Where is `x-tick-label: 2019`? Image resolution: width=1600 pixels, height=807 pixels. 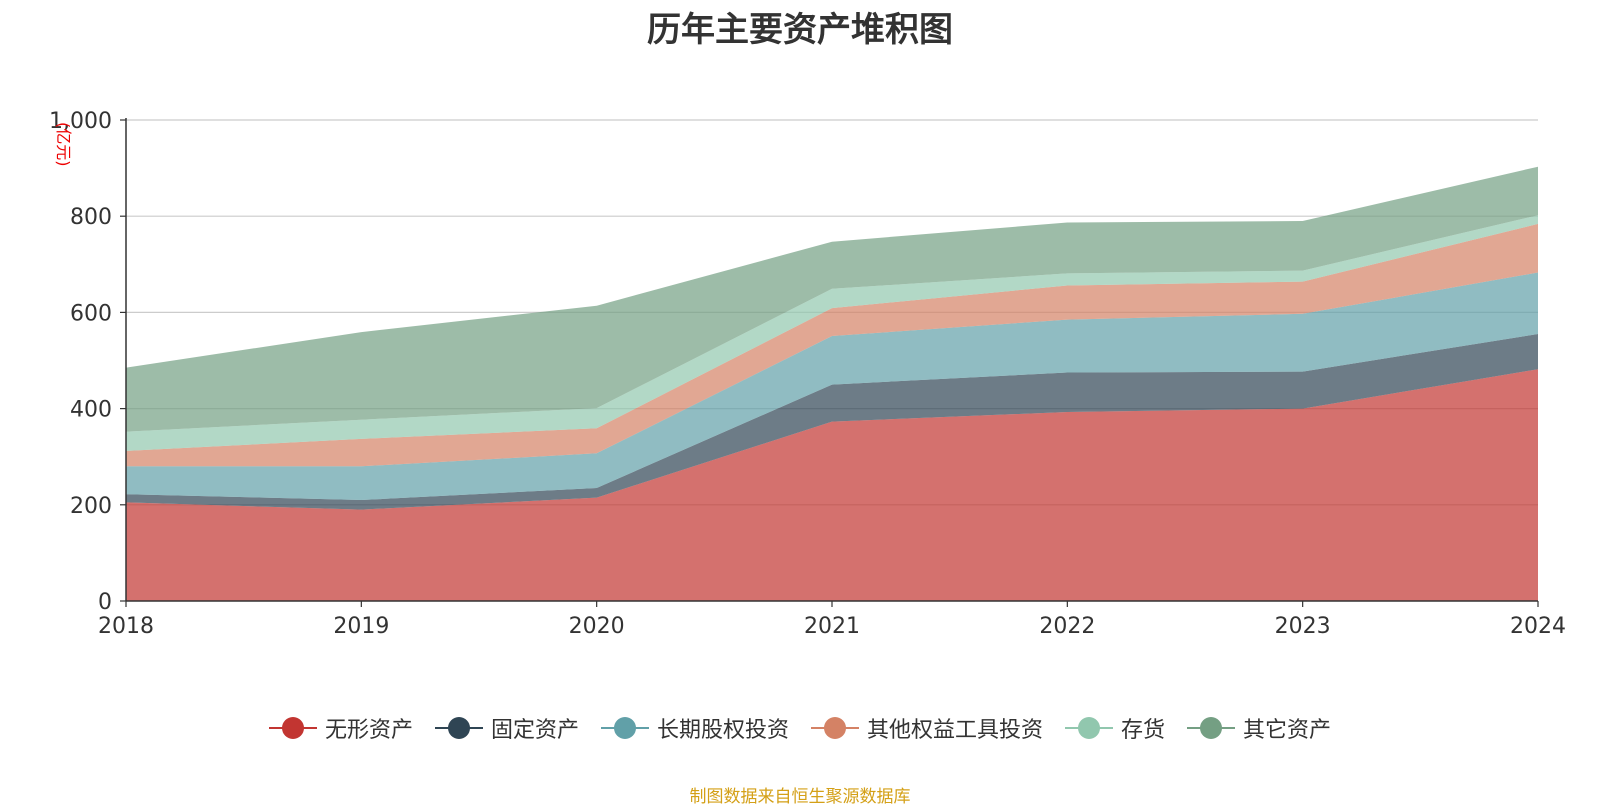
x-tick-label: 2019 is located at coordinates (361, 626).